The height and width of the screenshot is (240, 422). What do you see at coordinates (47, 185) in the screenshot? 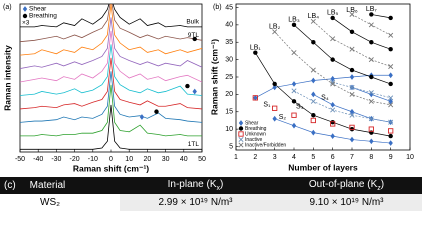
I see `header-text: Material` at bounding box center [47, 185].